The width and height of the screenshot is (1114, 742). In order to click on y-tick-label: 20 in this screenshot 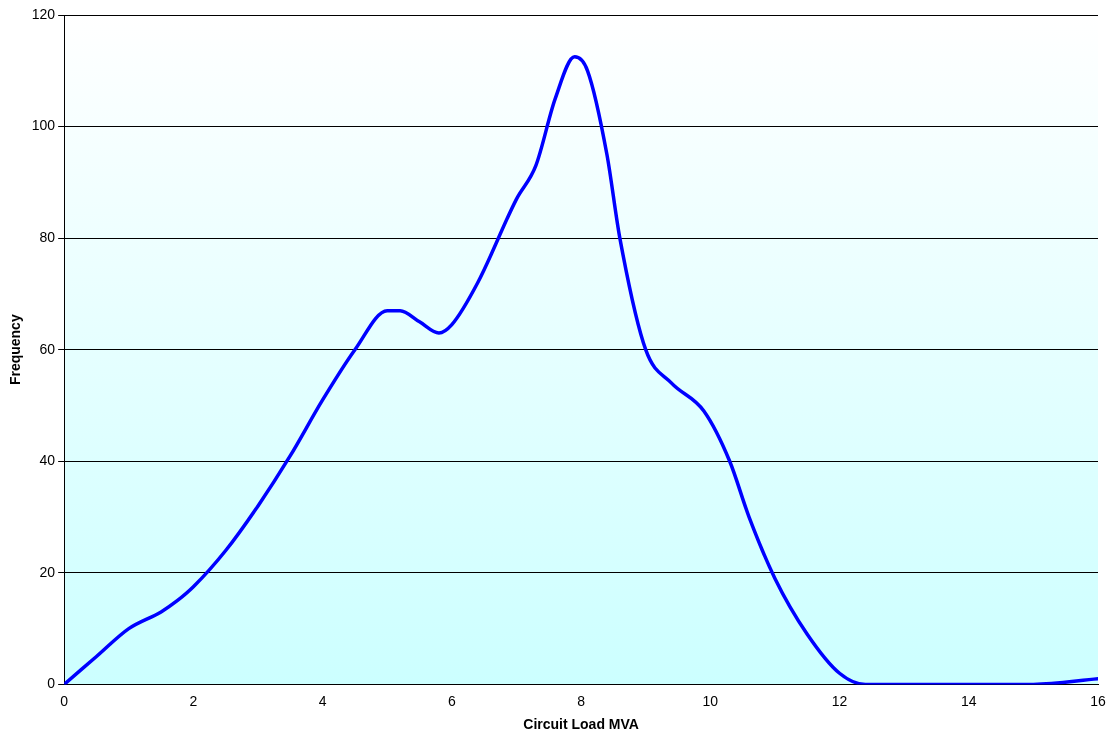, I will do `click(47, 571)`.